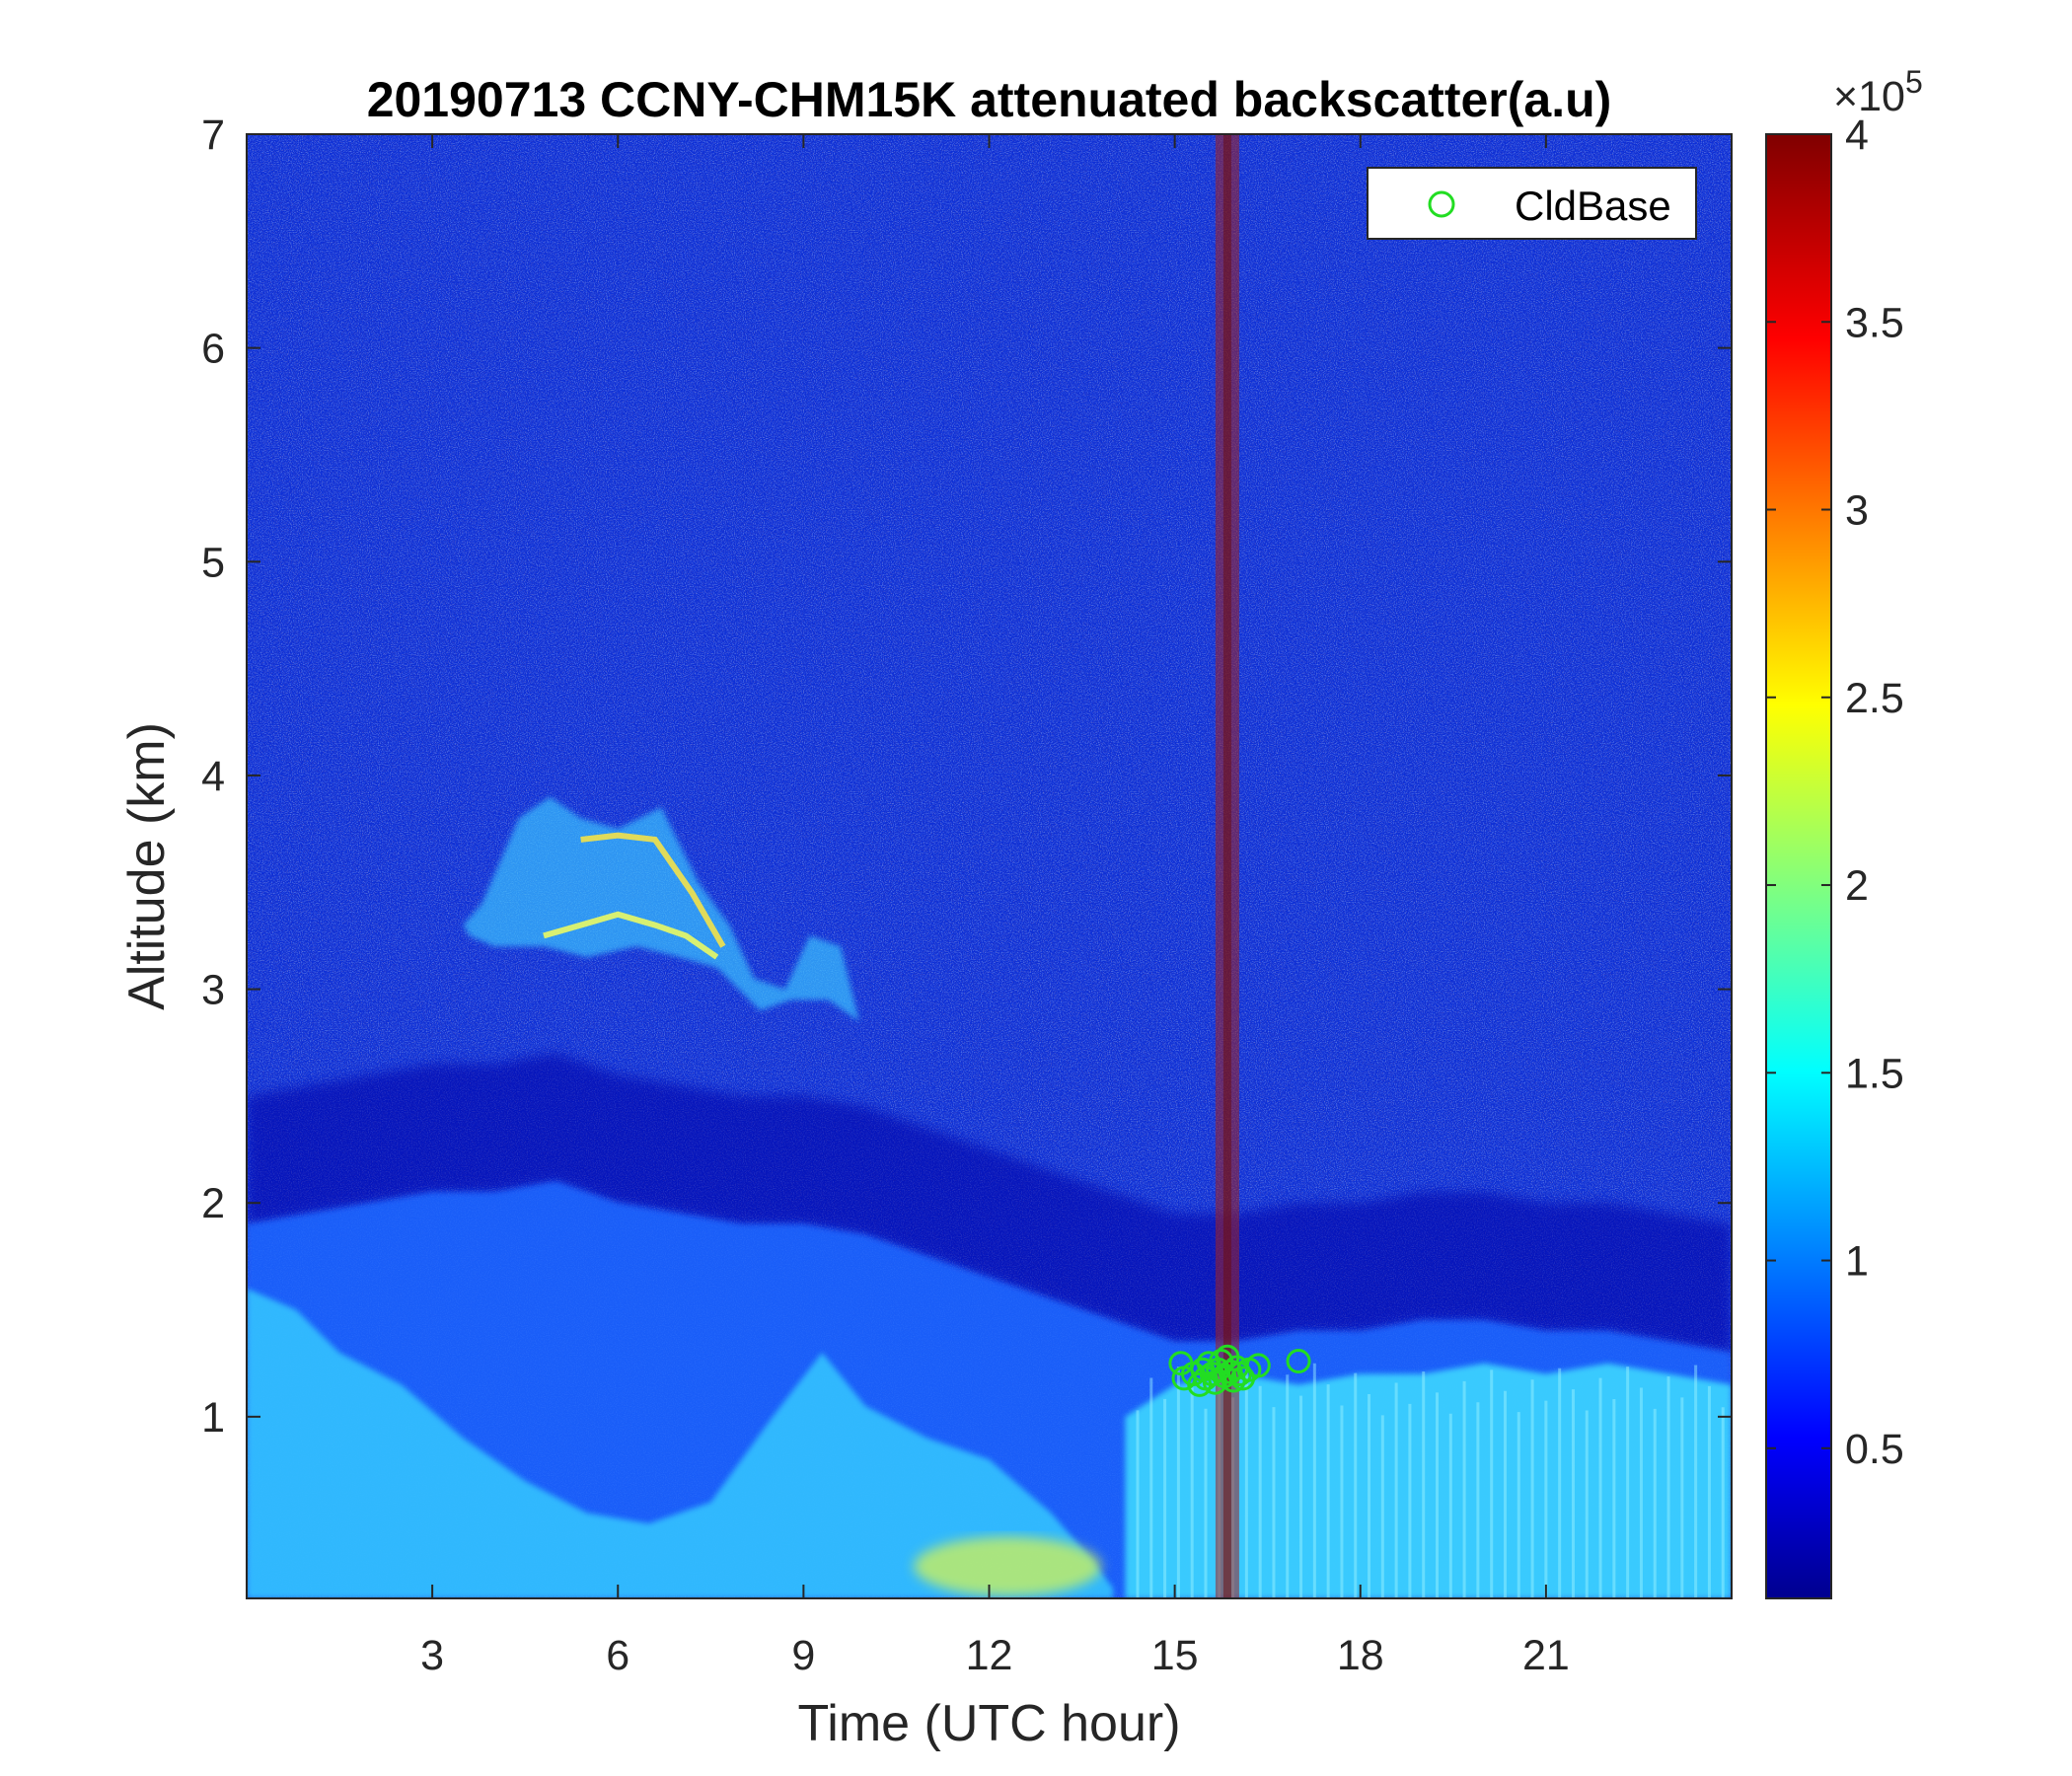 The width and height of the screenshot is (2072, 1776). What do you see at coordinates (990, 1655) in the screenshot?
I see `x-tick-label: 12` at bounding box center [990, 1655].